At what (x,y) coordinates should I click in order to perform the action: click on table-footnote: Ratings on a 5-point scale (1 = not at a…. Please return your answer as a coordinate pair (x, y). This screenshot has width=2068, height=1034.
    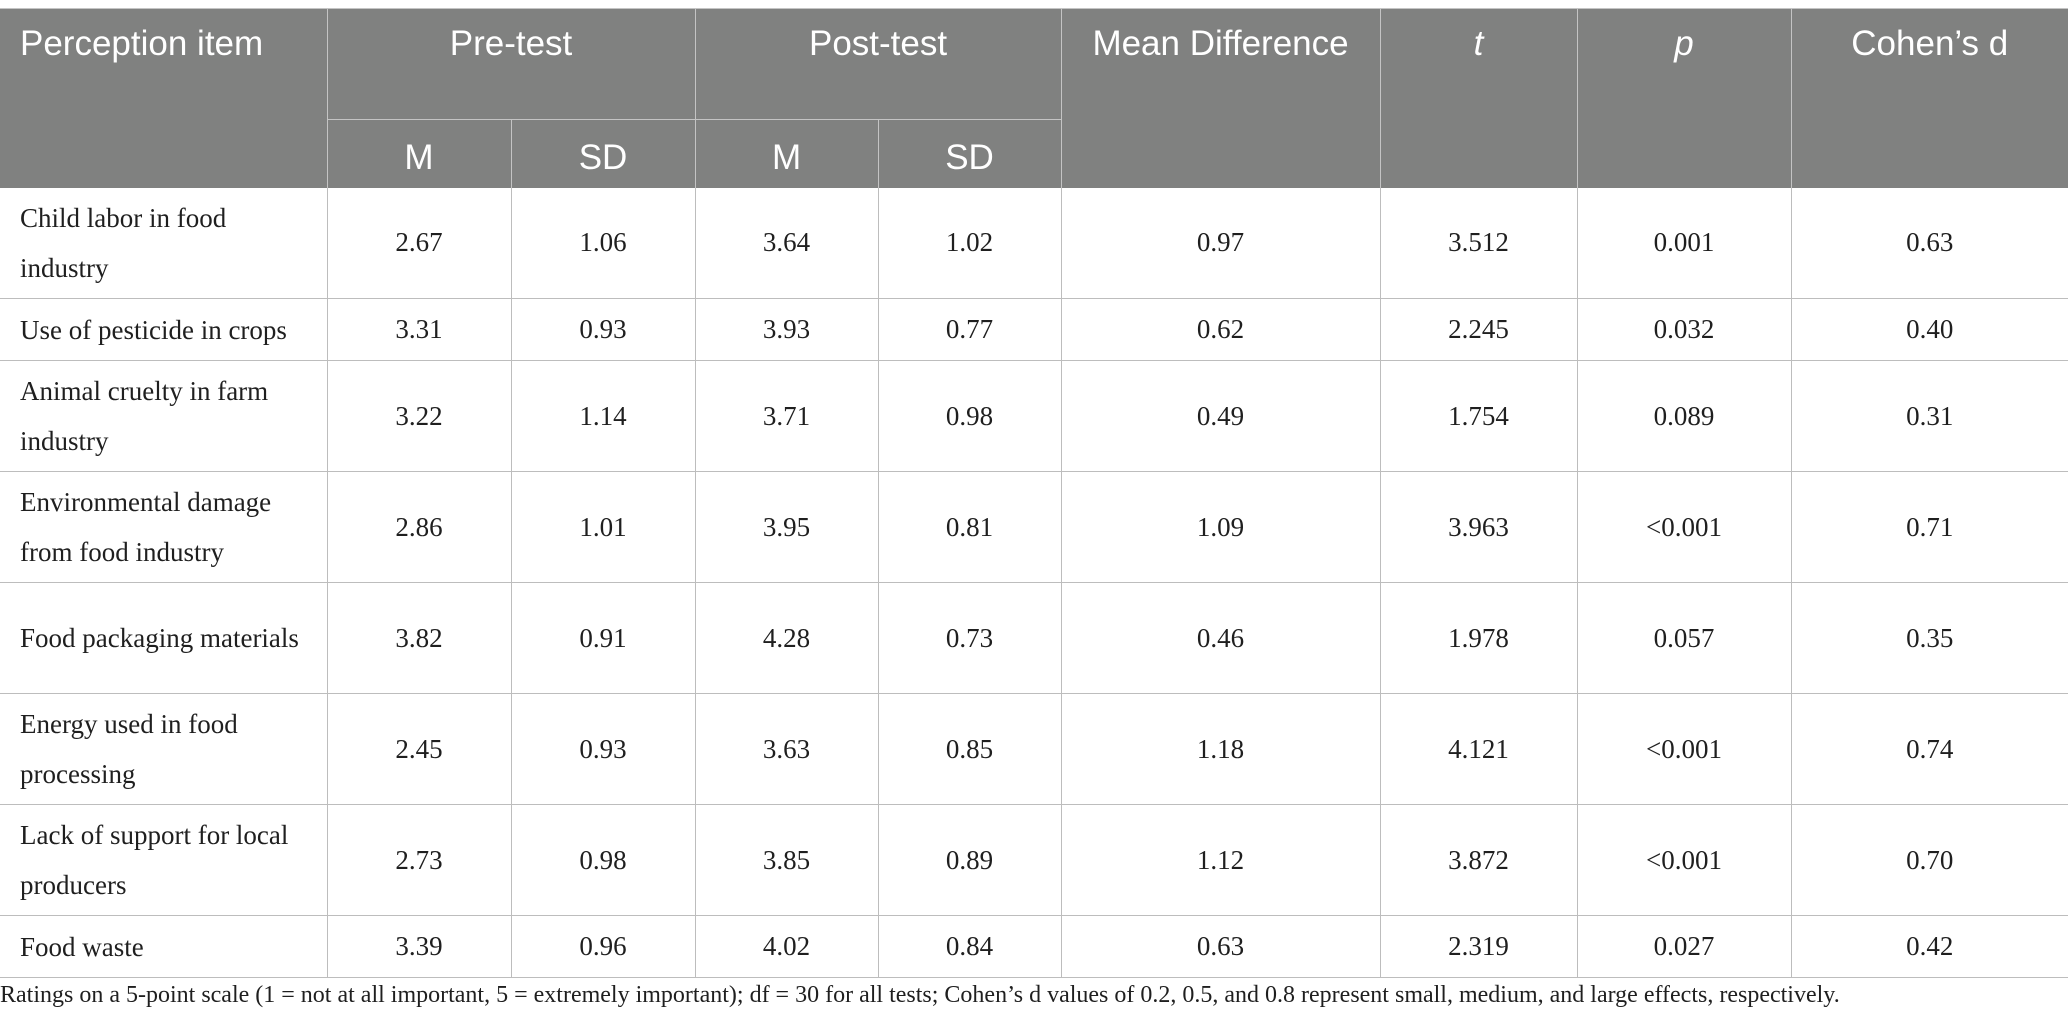
    Looking at the image, I should click on (920, 995).